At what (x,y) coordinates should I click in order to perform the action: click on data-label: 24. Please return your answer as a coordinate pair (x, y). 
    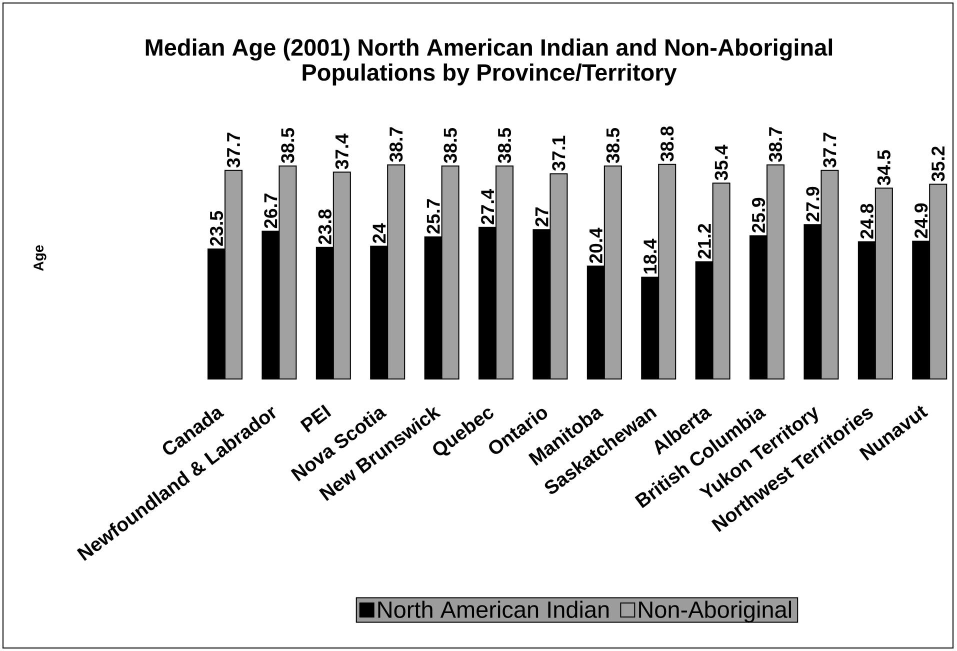
    Looking at the image, I should click on (379, 233).